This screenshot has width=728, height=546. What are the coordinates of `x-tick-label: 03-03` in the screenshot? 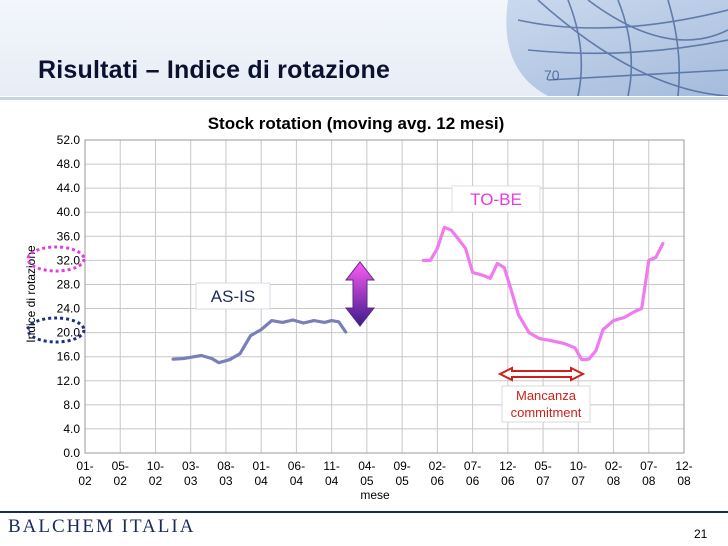 It's located at (190, 473).